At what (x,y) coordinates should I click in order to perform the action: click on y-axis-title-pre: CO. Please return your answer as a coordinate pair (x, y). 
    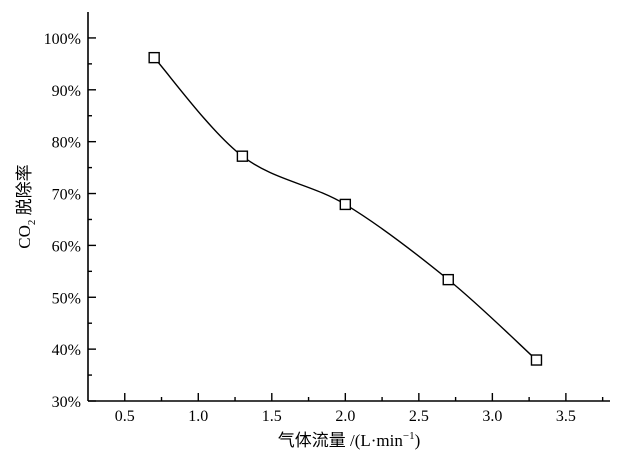
    Looking at the image, I should click on (24, 237).